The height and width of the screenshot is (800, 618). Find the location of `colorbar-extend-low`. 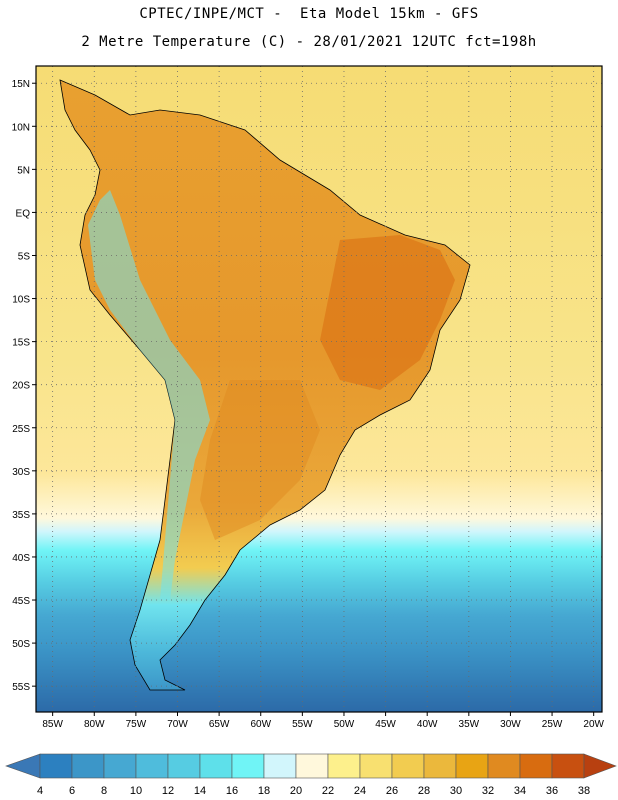

colorbar-extend-low is located at coordinates (23, 766).